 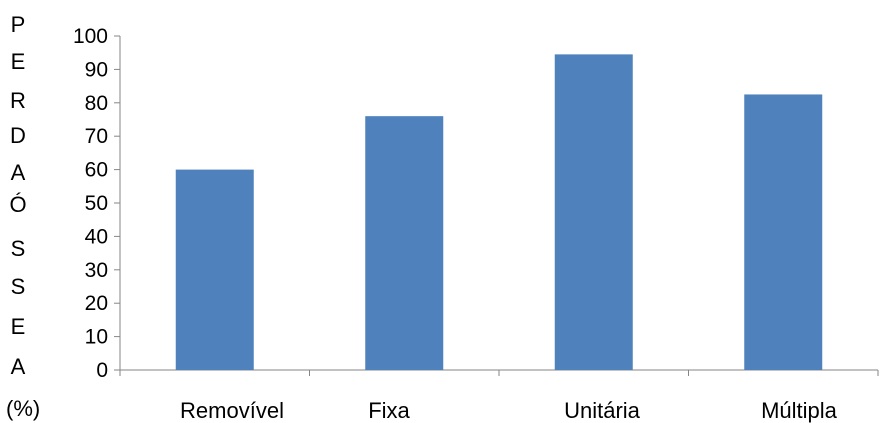 I want to click on y-tick-label: 40, so click(x=96, y=236).